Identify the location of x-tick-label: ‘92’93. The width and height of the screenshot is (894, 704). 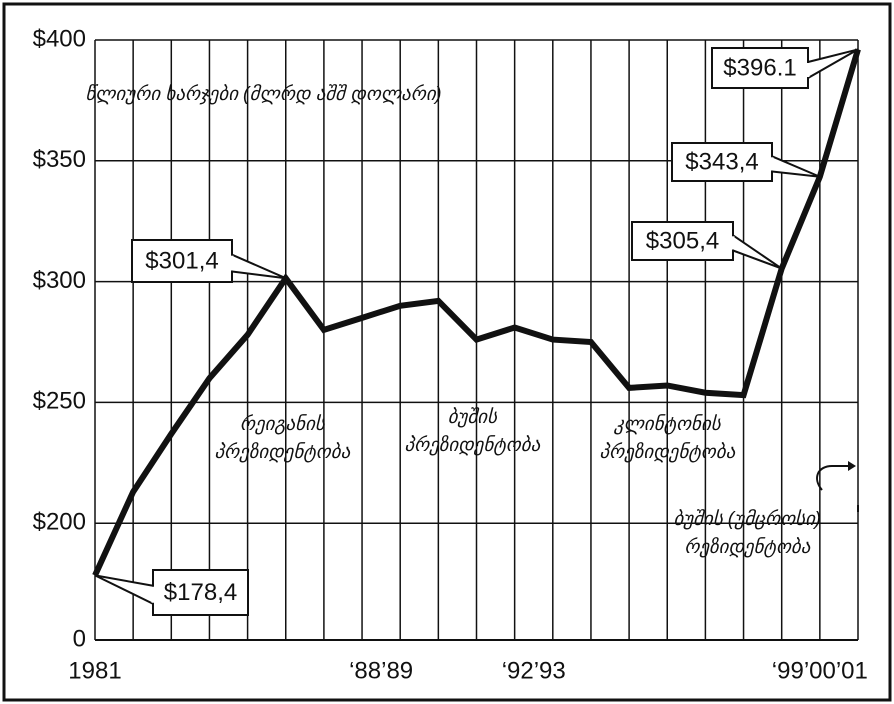
(534, 670).